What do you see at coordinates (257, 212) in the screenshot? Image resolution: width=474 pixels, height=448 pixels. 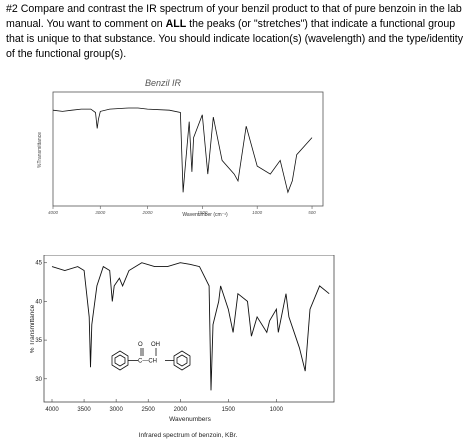 I see `benzil-x-tick-label: 1000` at bounding box center [257, 212].